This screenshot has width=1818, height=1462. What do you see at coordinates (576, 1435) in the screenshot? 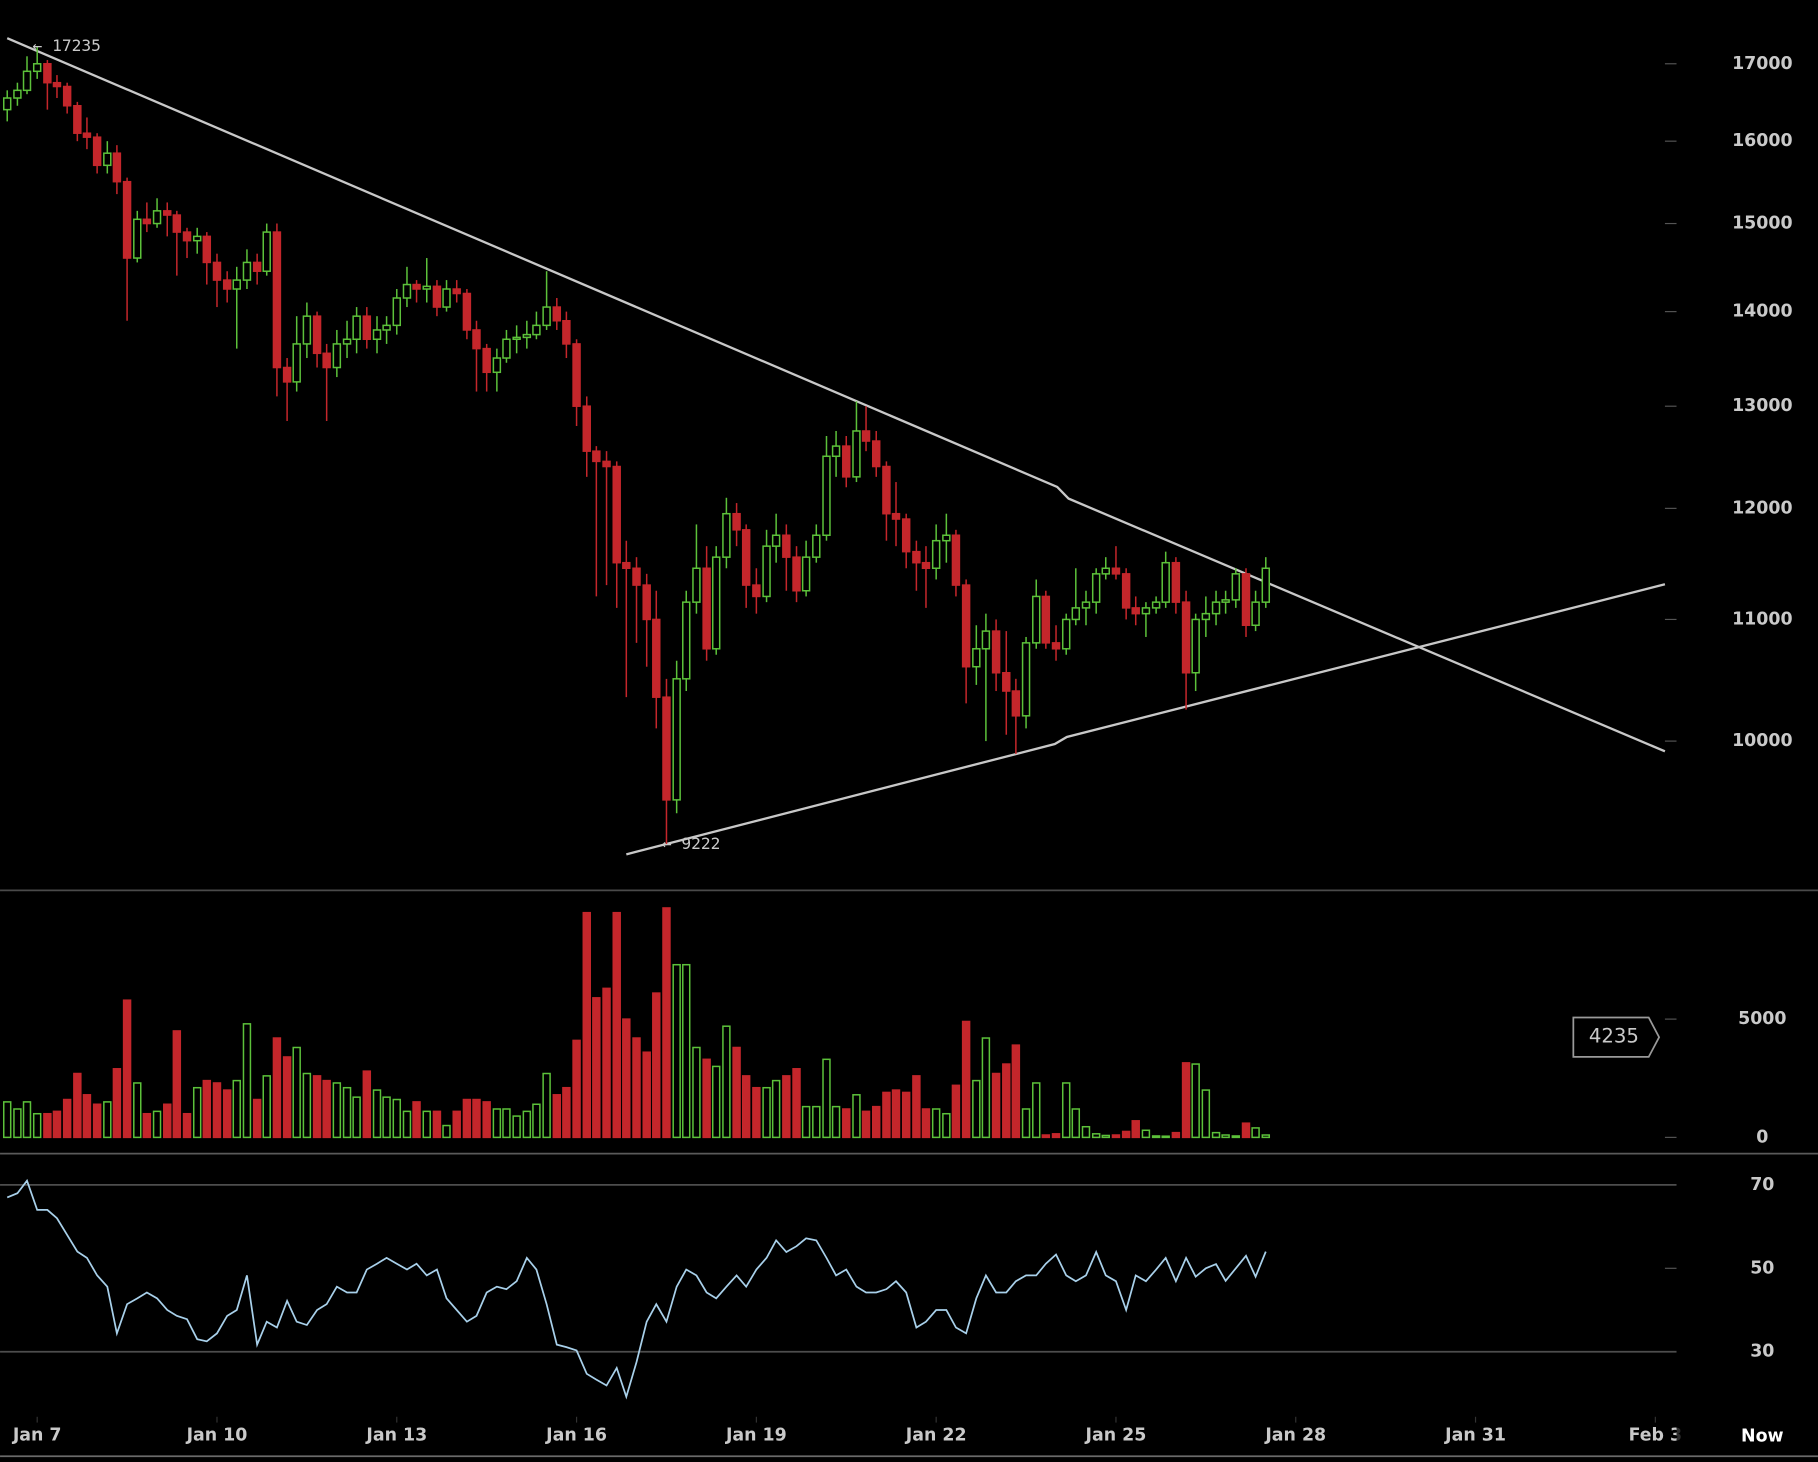
I see `x-tick-label: Jan 16` at bounding box center [576, 1435].